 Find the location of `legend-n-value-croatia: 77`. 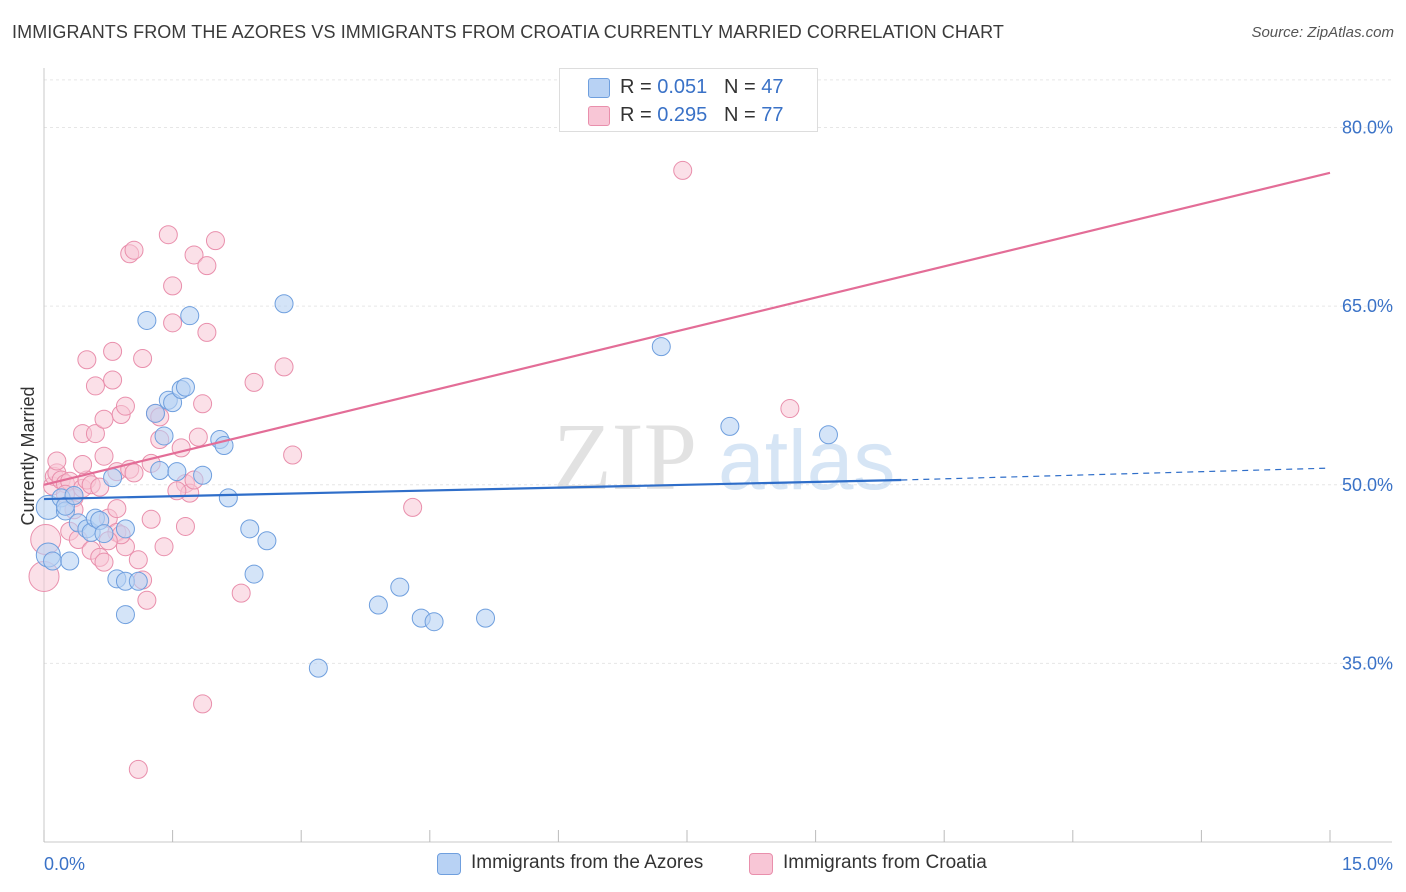

legend-n-value-croatia: 77 is located at coordinates (772, 115).